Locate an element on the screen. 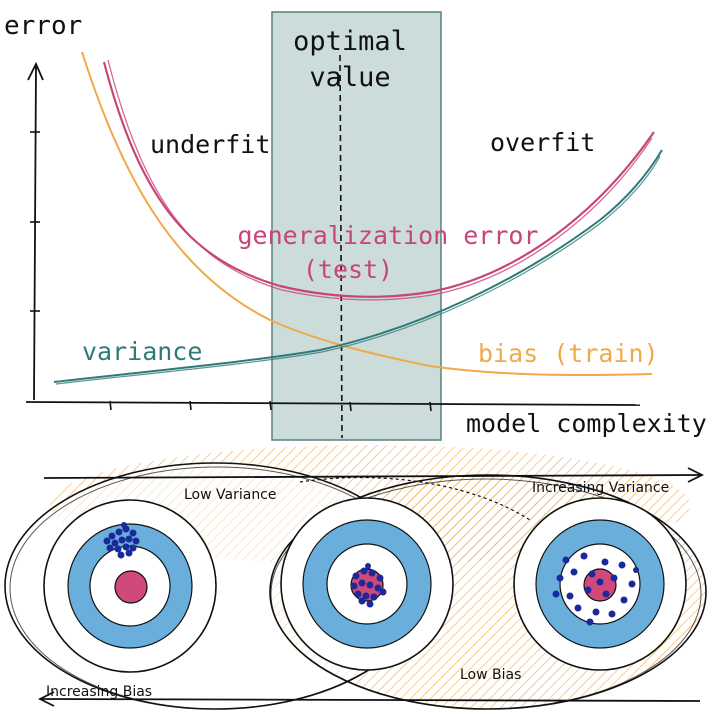 The height and width of the screenshot is (714, 720). low-variance-label: Low Variance is located at coordinates (230, 495).